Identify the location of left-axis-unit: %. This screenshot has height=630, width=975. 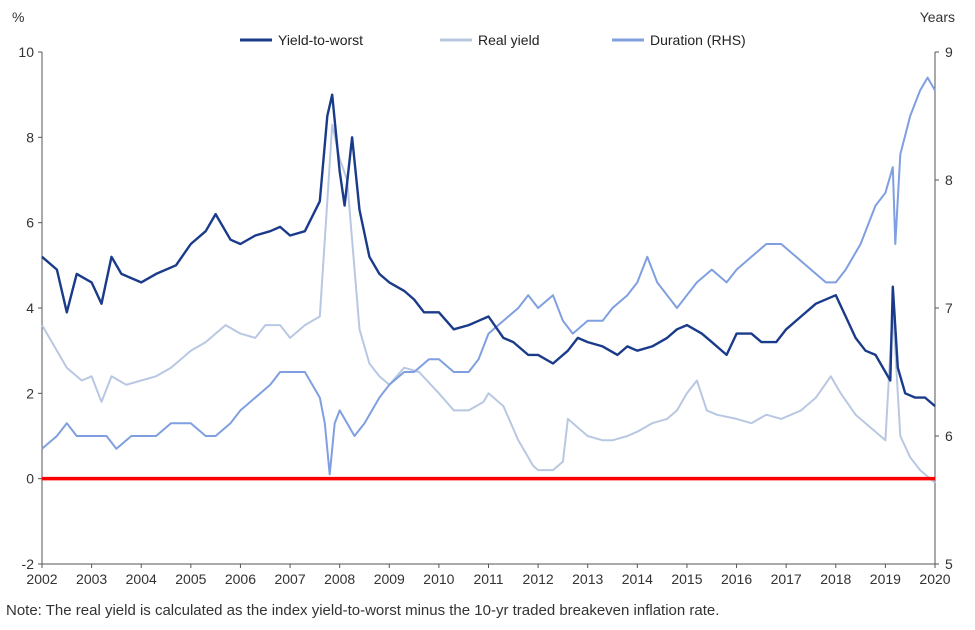
(18, 17).